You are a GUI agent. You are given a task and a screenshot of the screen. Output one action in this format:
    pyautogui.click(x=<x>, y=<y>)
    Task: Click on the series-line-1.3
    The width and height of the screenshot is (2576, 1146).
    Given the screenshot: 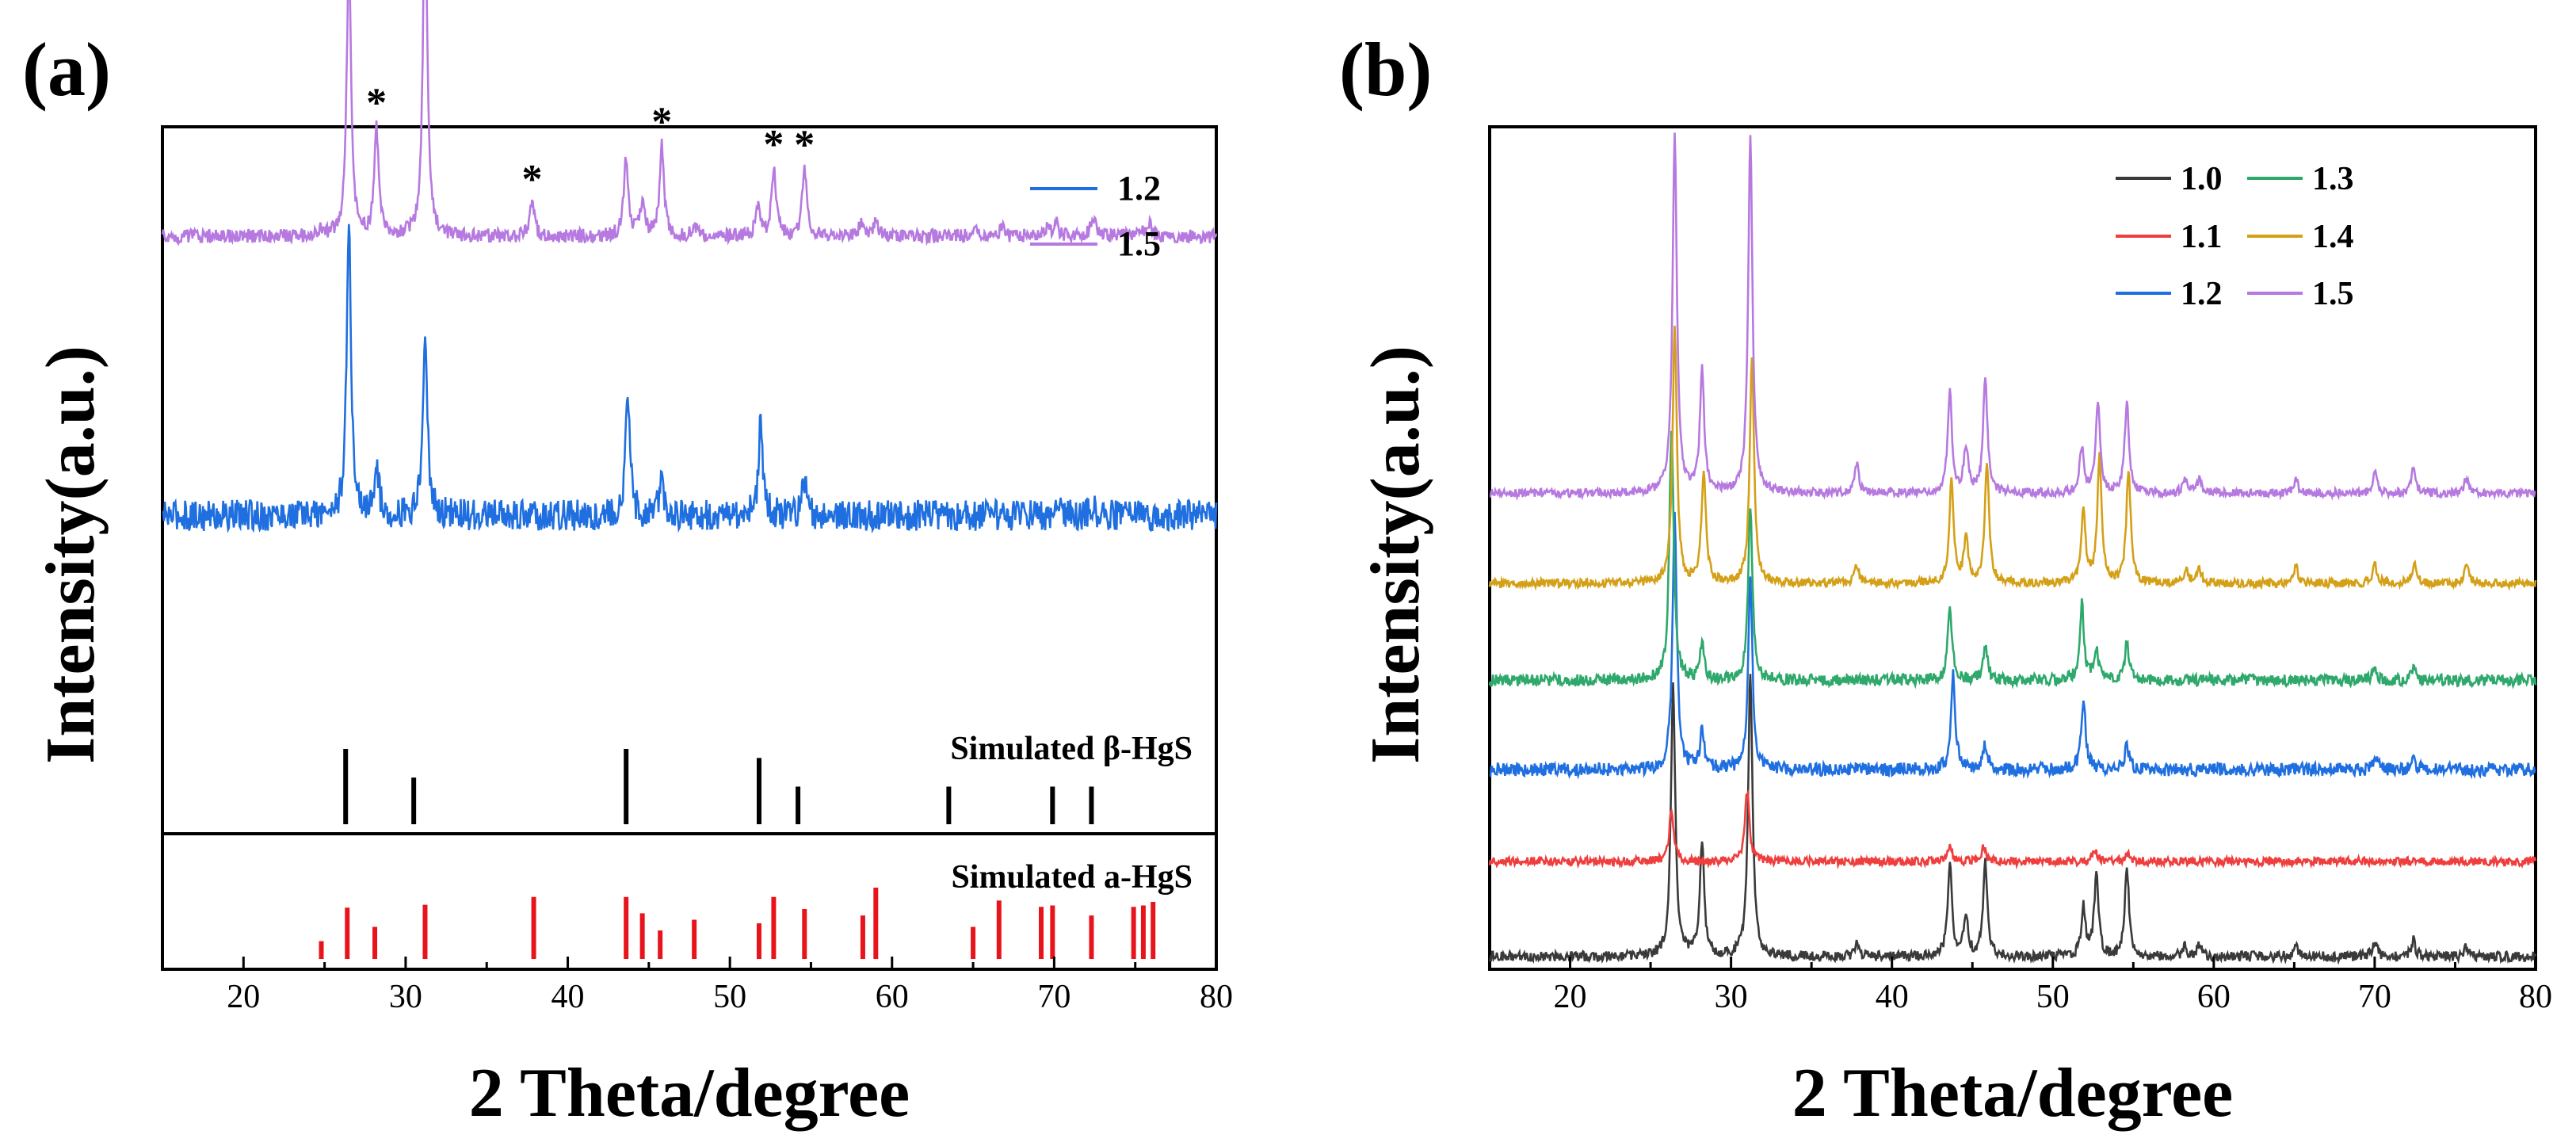 What is the action you would take?
    pyautogui.click(x=2013, y=560)
    